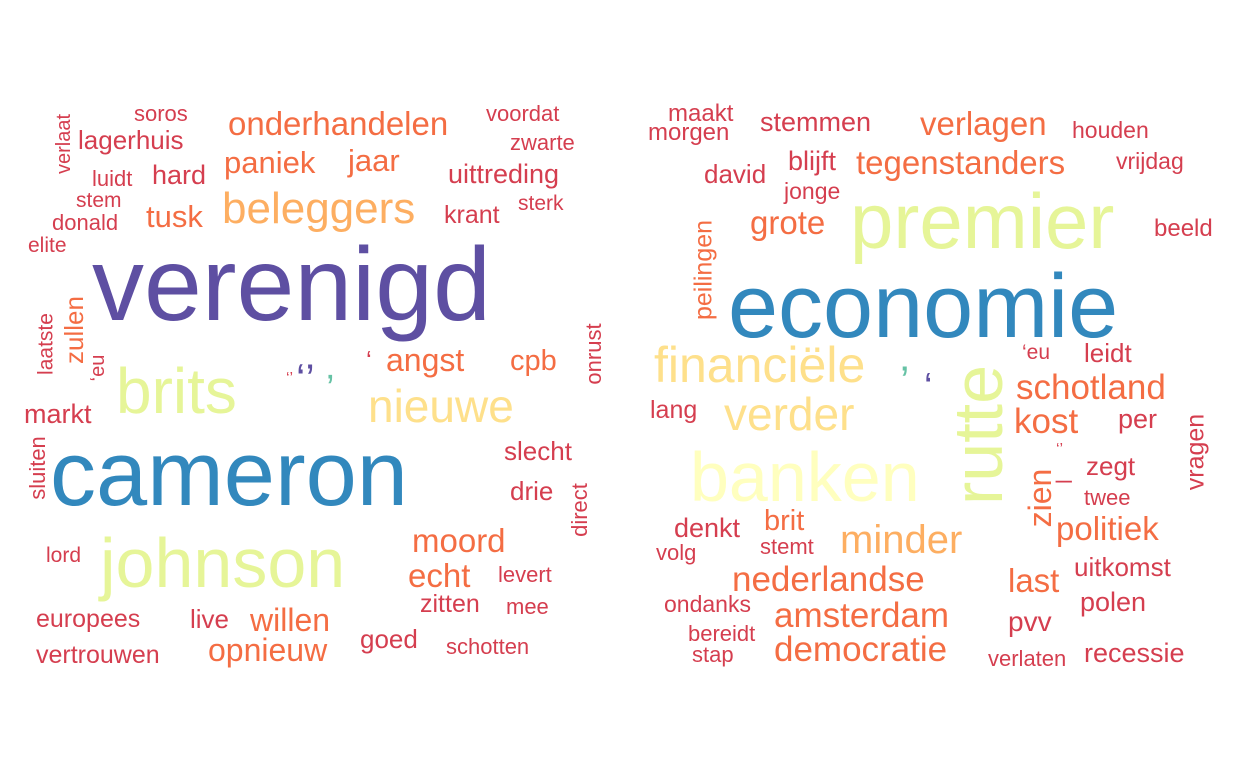  I want to click on cloud-word: zwarte, so click(542, 143).